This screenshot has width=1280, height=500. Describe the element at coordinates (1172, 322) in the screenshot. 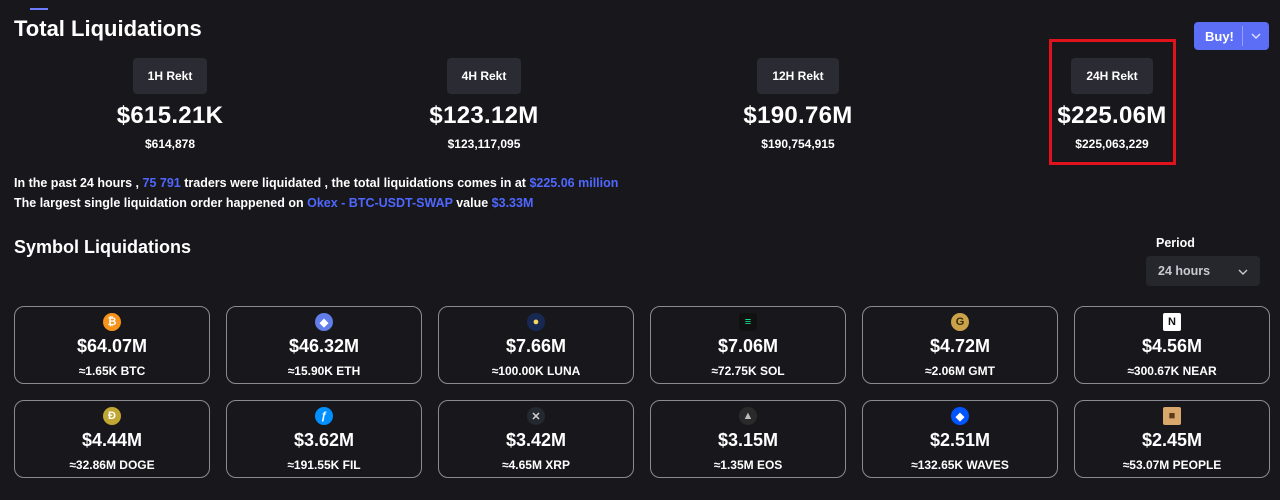

I see `near-icon: N` at that location.